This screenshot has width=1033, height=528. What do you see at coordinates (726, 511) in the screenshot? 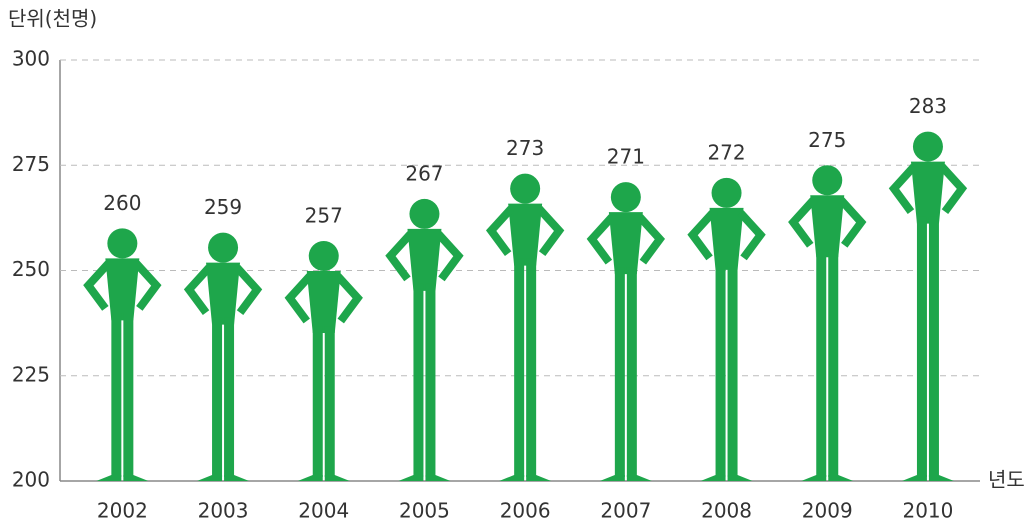
I see `x-tick-label: 2008` at bounding box center [726, 511].